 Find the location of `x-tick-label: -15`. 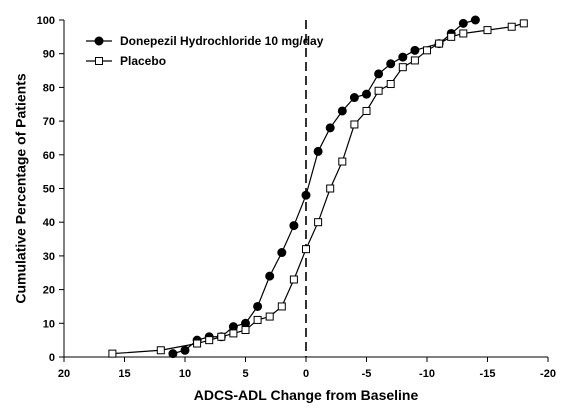

x-tick-label: -15 is located at coordinates (488, 374).